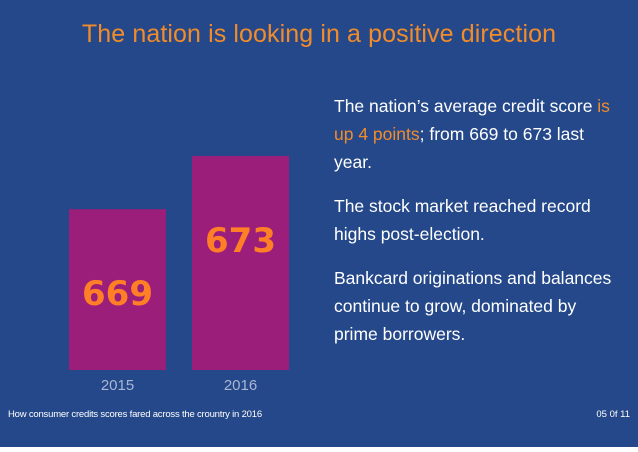 This screenshot has width=638, height=452. I want to click on bar-2016, so click(240, 263).